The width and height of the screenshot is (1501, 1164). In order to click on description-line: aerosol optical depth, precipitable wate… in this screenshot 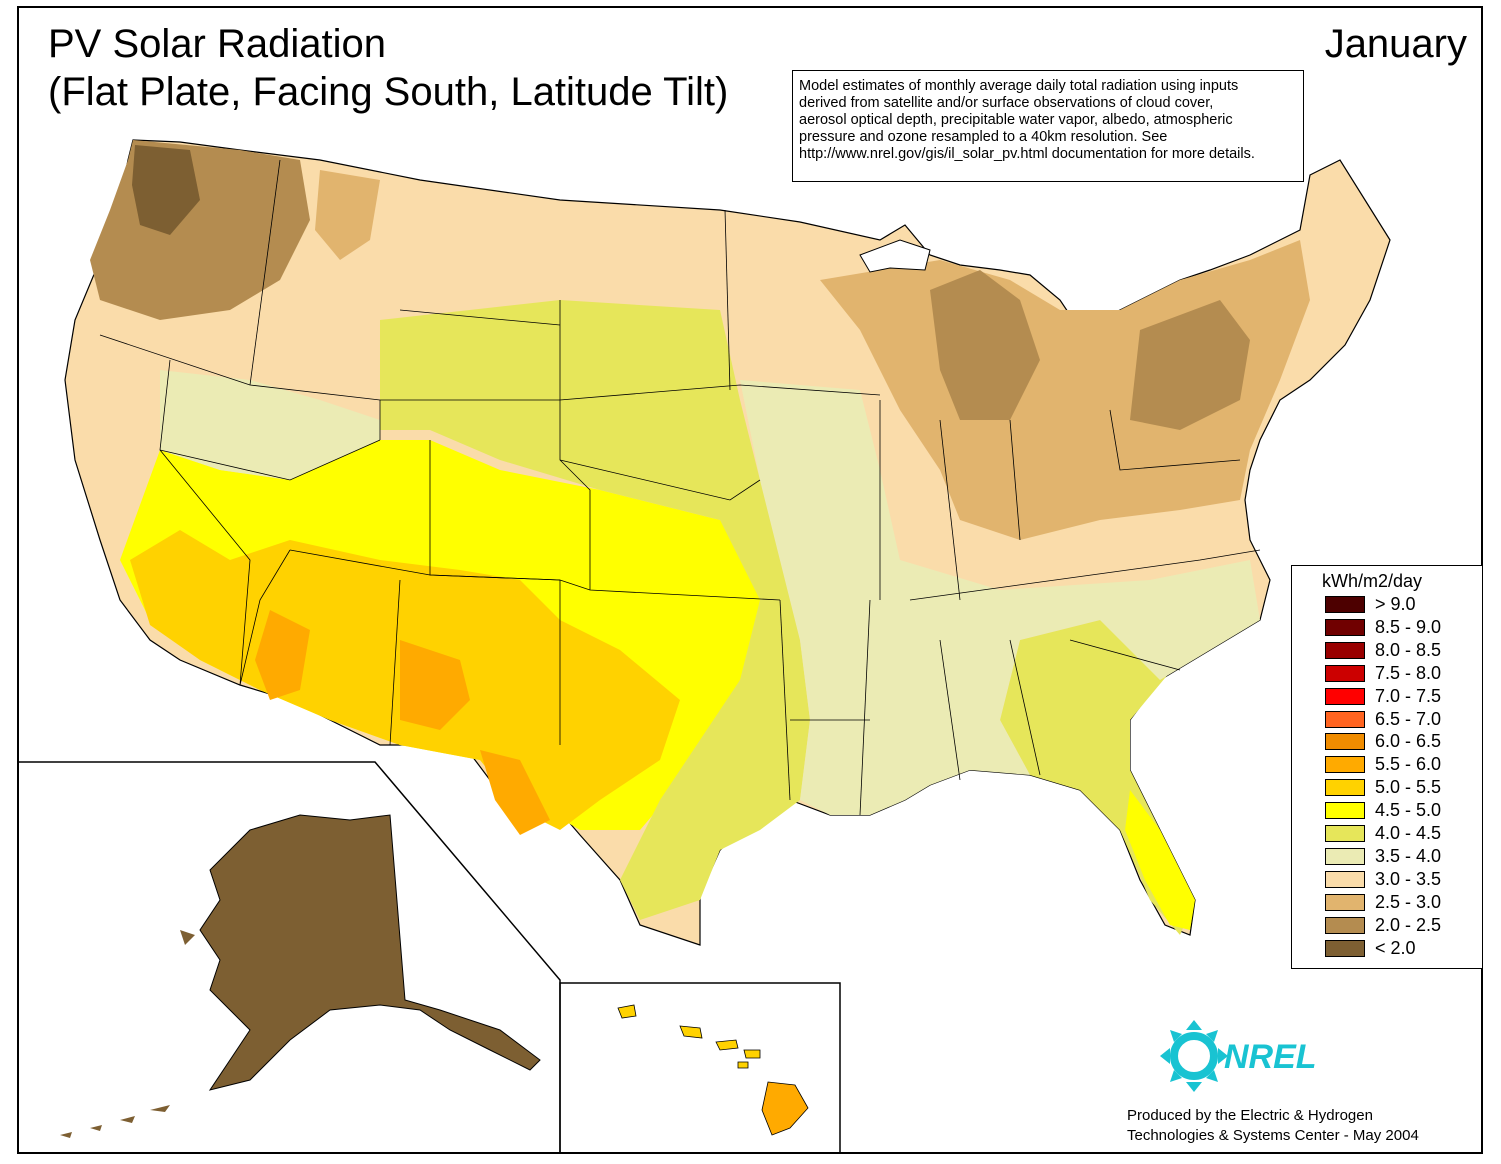, I will do `click(1016, 120)`.